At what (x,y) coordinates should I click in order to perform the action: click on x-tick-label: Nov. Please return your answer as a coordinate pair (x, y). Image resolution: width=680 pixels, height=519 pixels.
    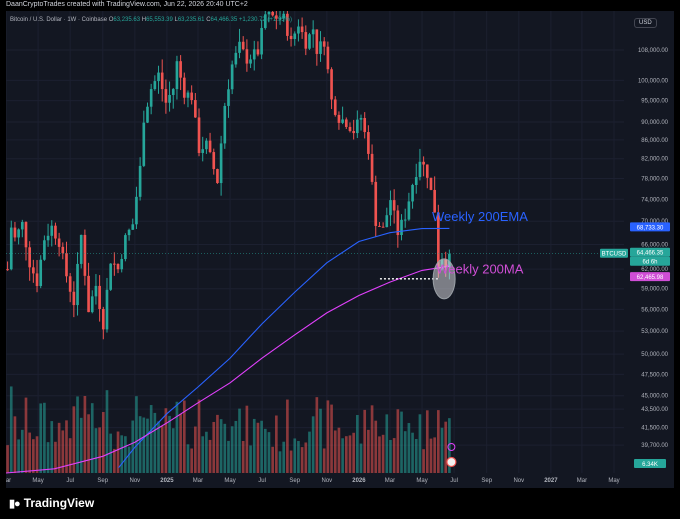
    Looking at the image, I should click on (135, 481).